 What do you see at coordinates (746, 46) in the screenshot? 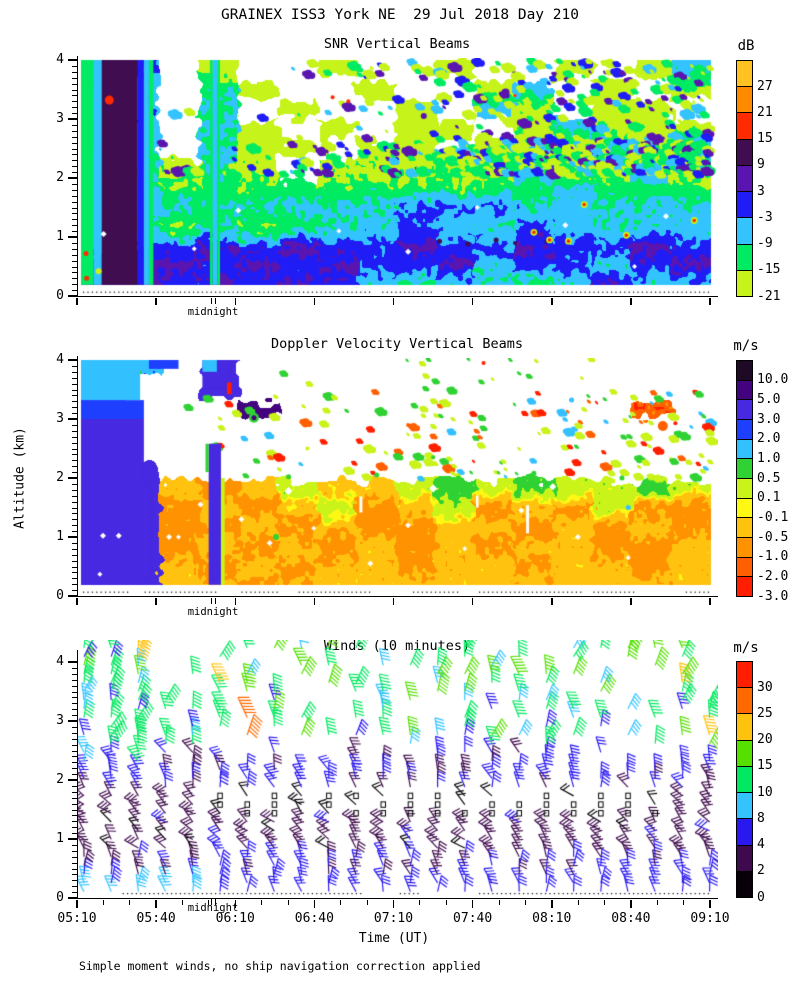
I see `colorbar-unit-snr: dB` at bounding box center [746, 46].